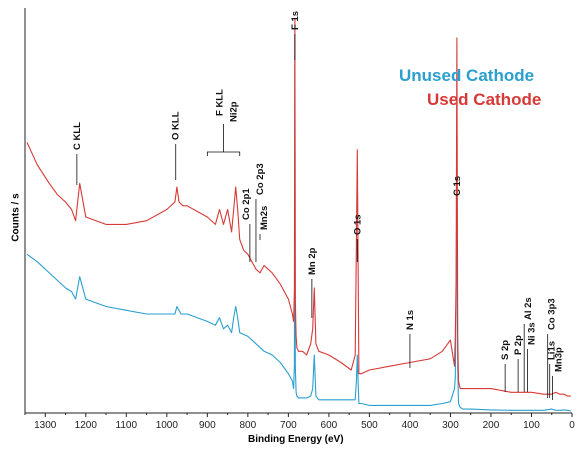  I want to click on x-tick-label: 1000, so click(167, 425).